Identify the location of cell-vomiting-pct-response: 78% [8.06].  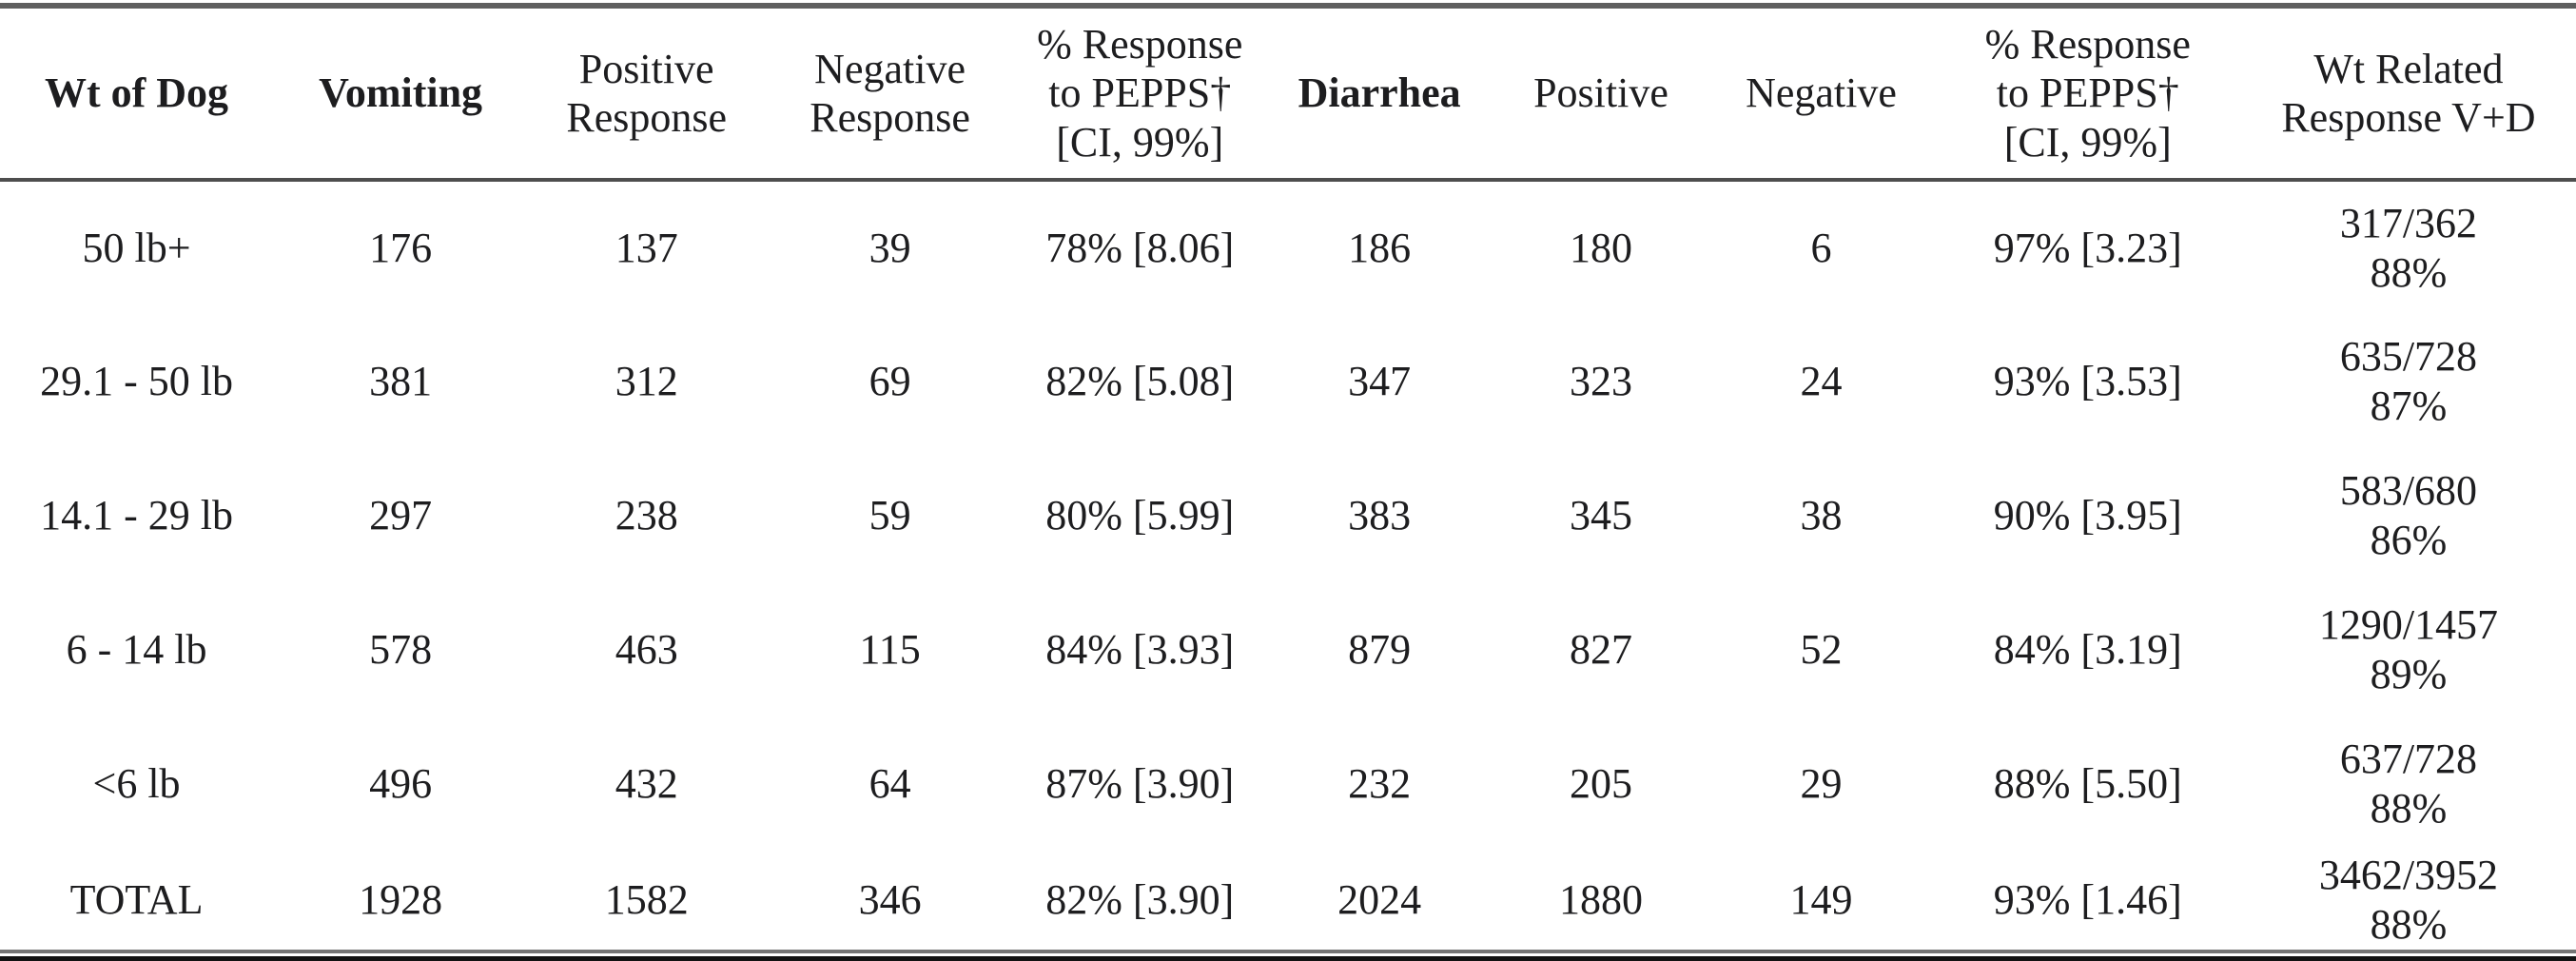
(1140, 247).